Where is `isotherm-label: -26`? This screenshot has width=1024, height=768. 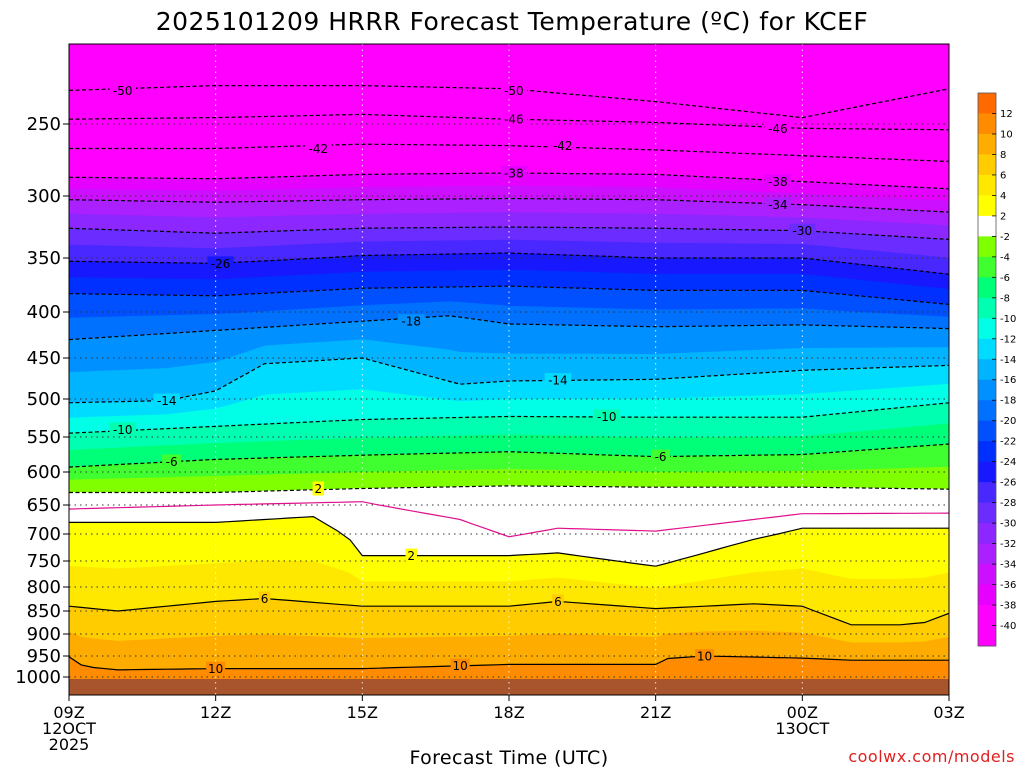
isotherm-label: -26 is located at coordinates (221, 264).